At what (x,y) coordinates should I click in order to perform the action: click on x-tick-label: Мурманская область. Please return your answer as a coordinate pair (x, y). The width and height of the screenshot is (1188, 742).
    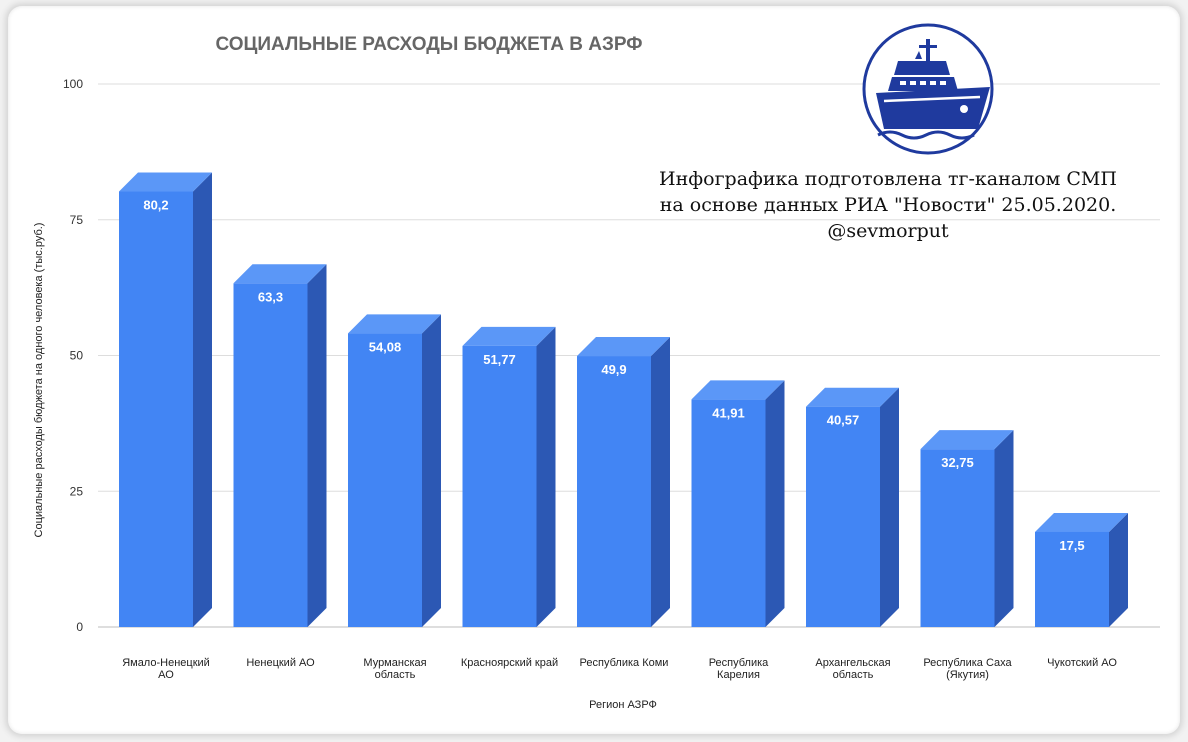
    Looking at the image, I should click on (394, 669).